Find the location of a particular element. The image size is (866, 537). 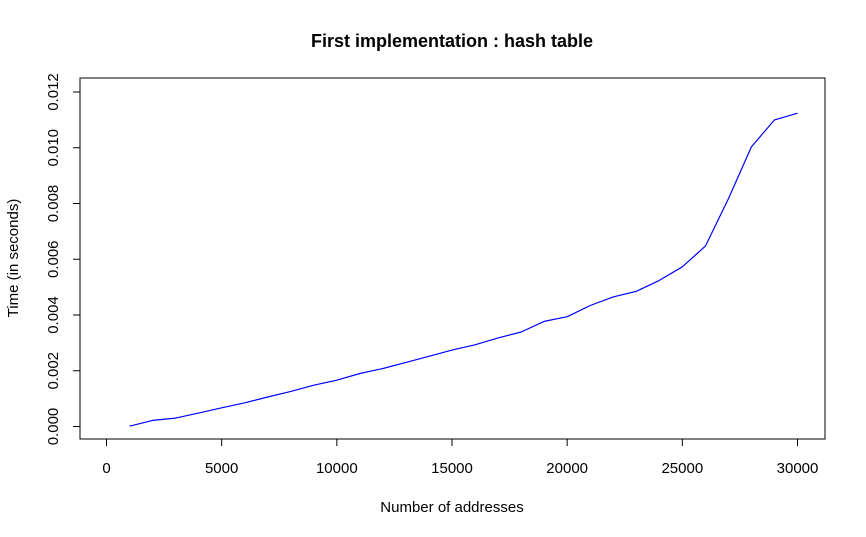

y-axis: 0.000 0.002 0.004 0.006 0.008 0.010 0.012 is located at coordinates (63, 259).